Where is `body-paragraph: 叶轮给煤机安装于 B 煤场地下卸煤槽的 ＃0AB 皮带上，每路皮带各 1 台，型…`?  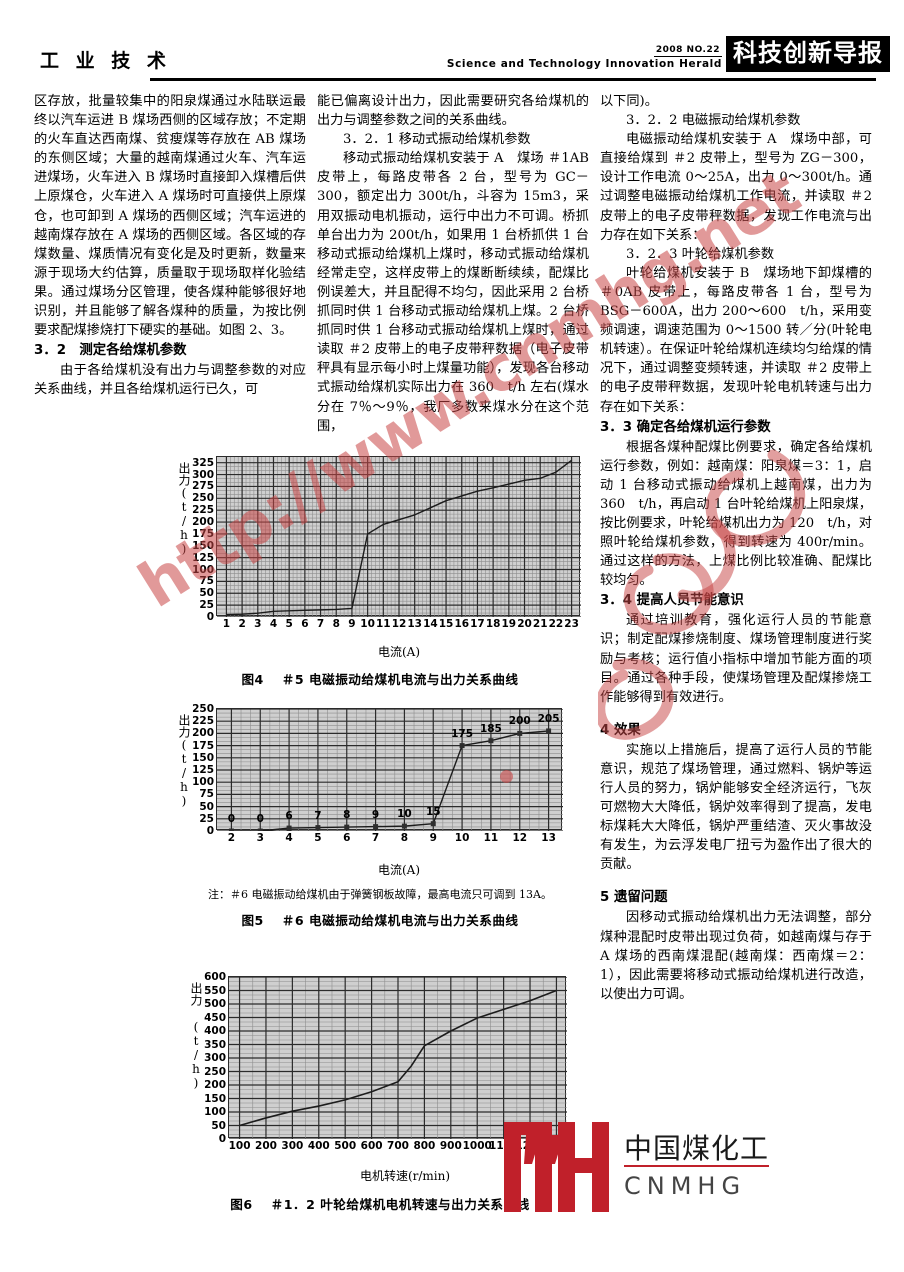 body-paragraph: 叶轮给煤机安装于 B 煤场地下卸煤槽的 ＃0AB 皮带上，每路皮带各 1 台，型… is located at coordinates (736, 340).